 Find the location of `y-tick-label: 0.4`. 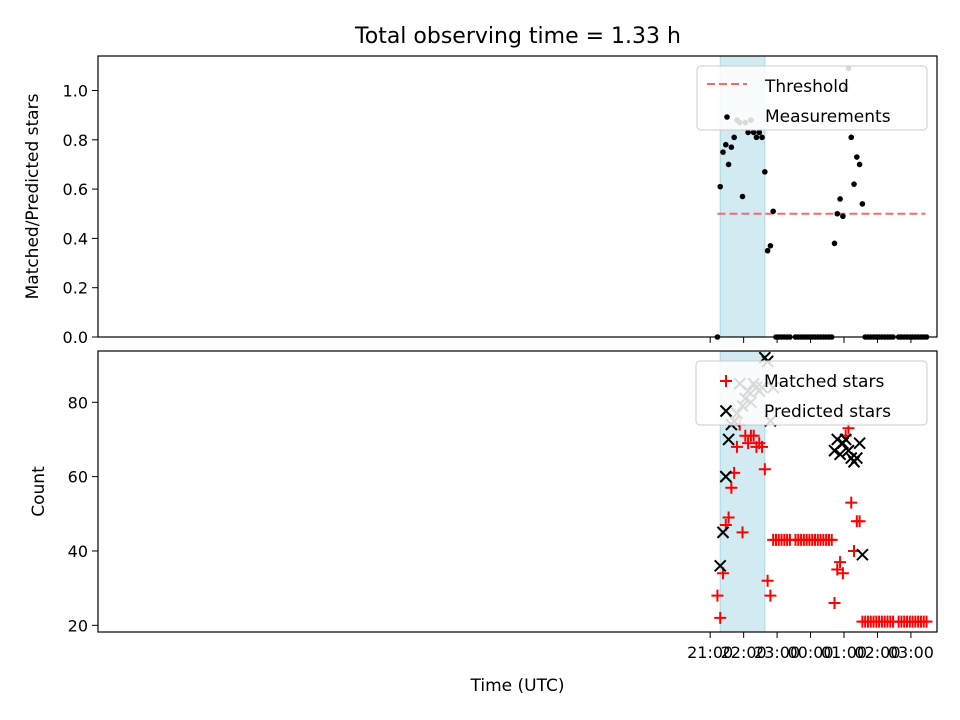

y-tick-label: 0.4 is located at coordinates (75, 238).